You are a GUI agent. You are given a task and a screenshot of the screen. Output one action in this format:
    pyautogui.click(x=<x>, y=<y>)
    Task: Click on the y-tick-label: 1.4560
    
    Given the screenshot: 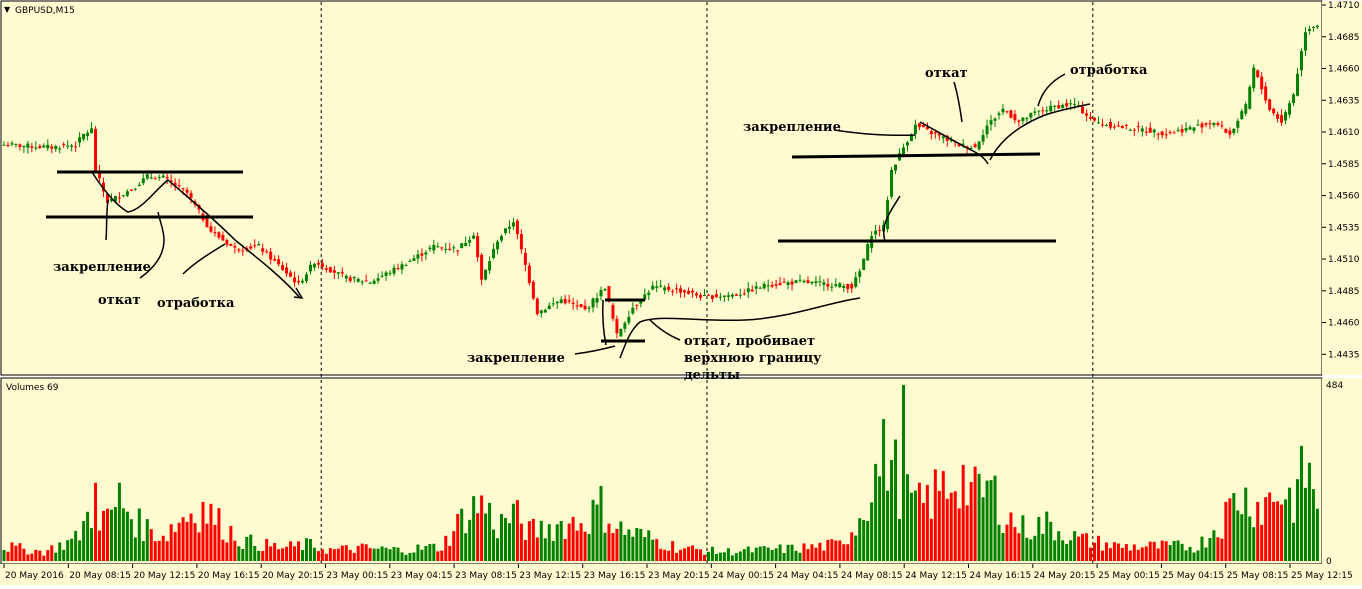 What is the action you would take?
    pyautogui.click(x=1344, y=197)
    